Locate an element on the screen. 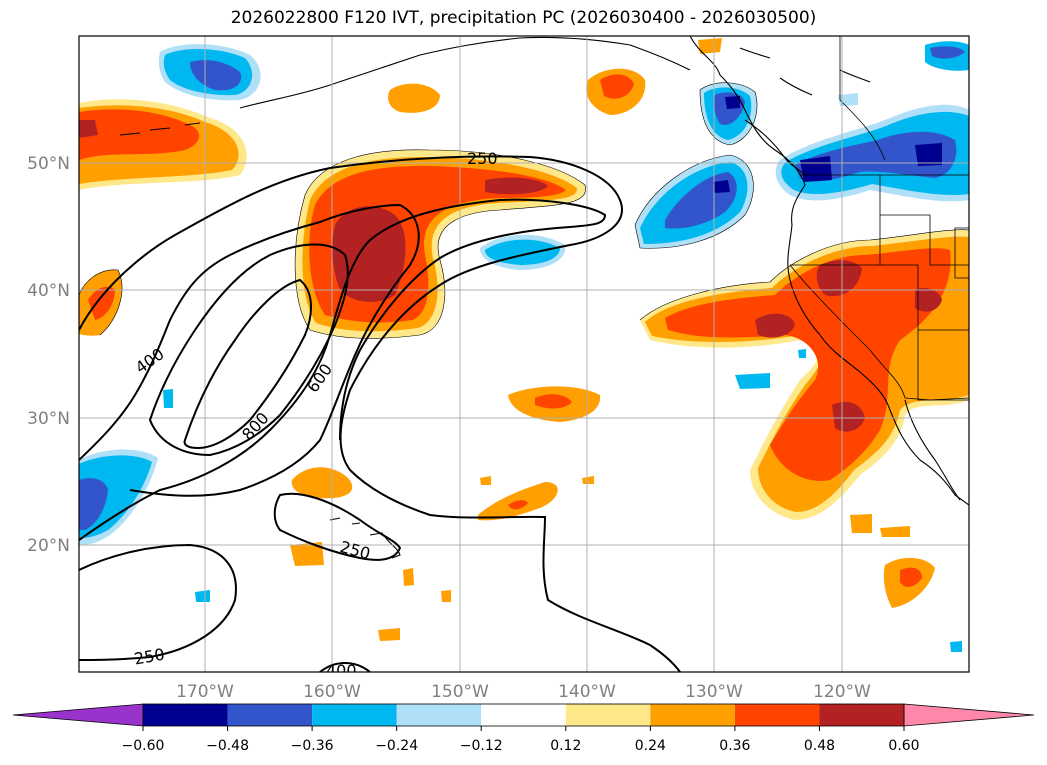 The image size is (1047, 765). lon-label-160w: 160°W is located at coordinates (332, 692).